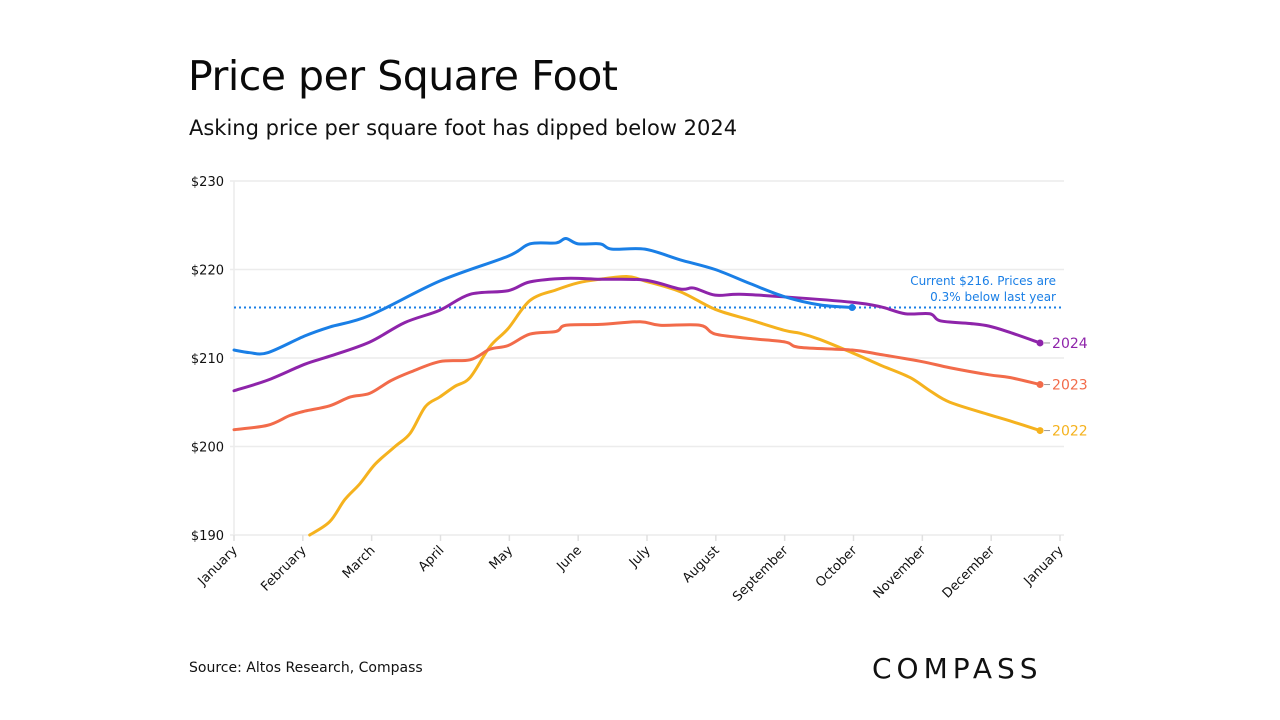  Describe the element at coordinates (640, 557) in the screenshot. I see `x-tick-label: July` at that location.